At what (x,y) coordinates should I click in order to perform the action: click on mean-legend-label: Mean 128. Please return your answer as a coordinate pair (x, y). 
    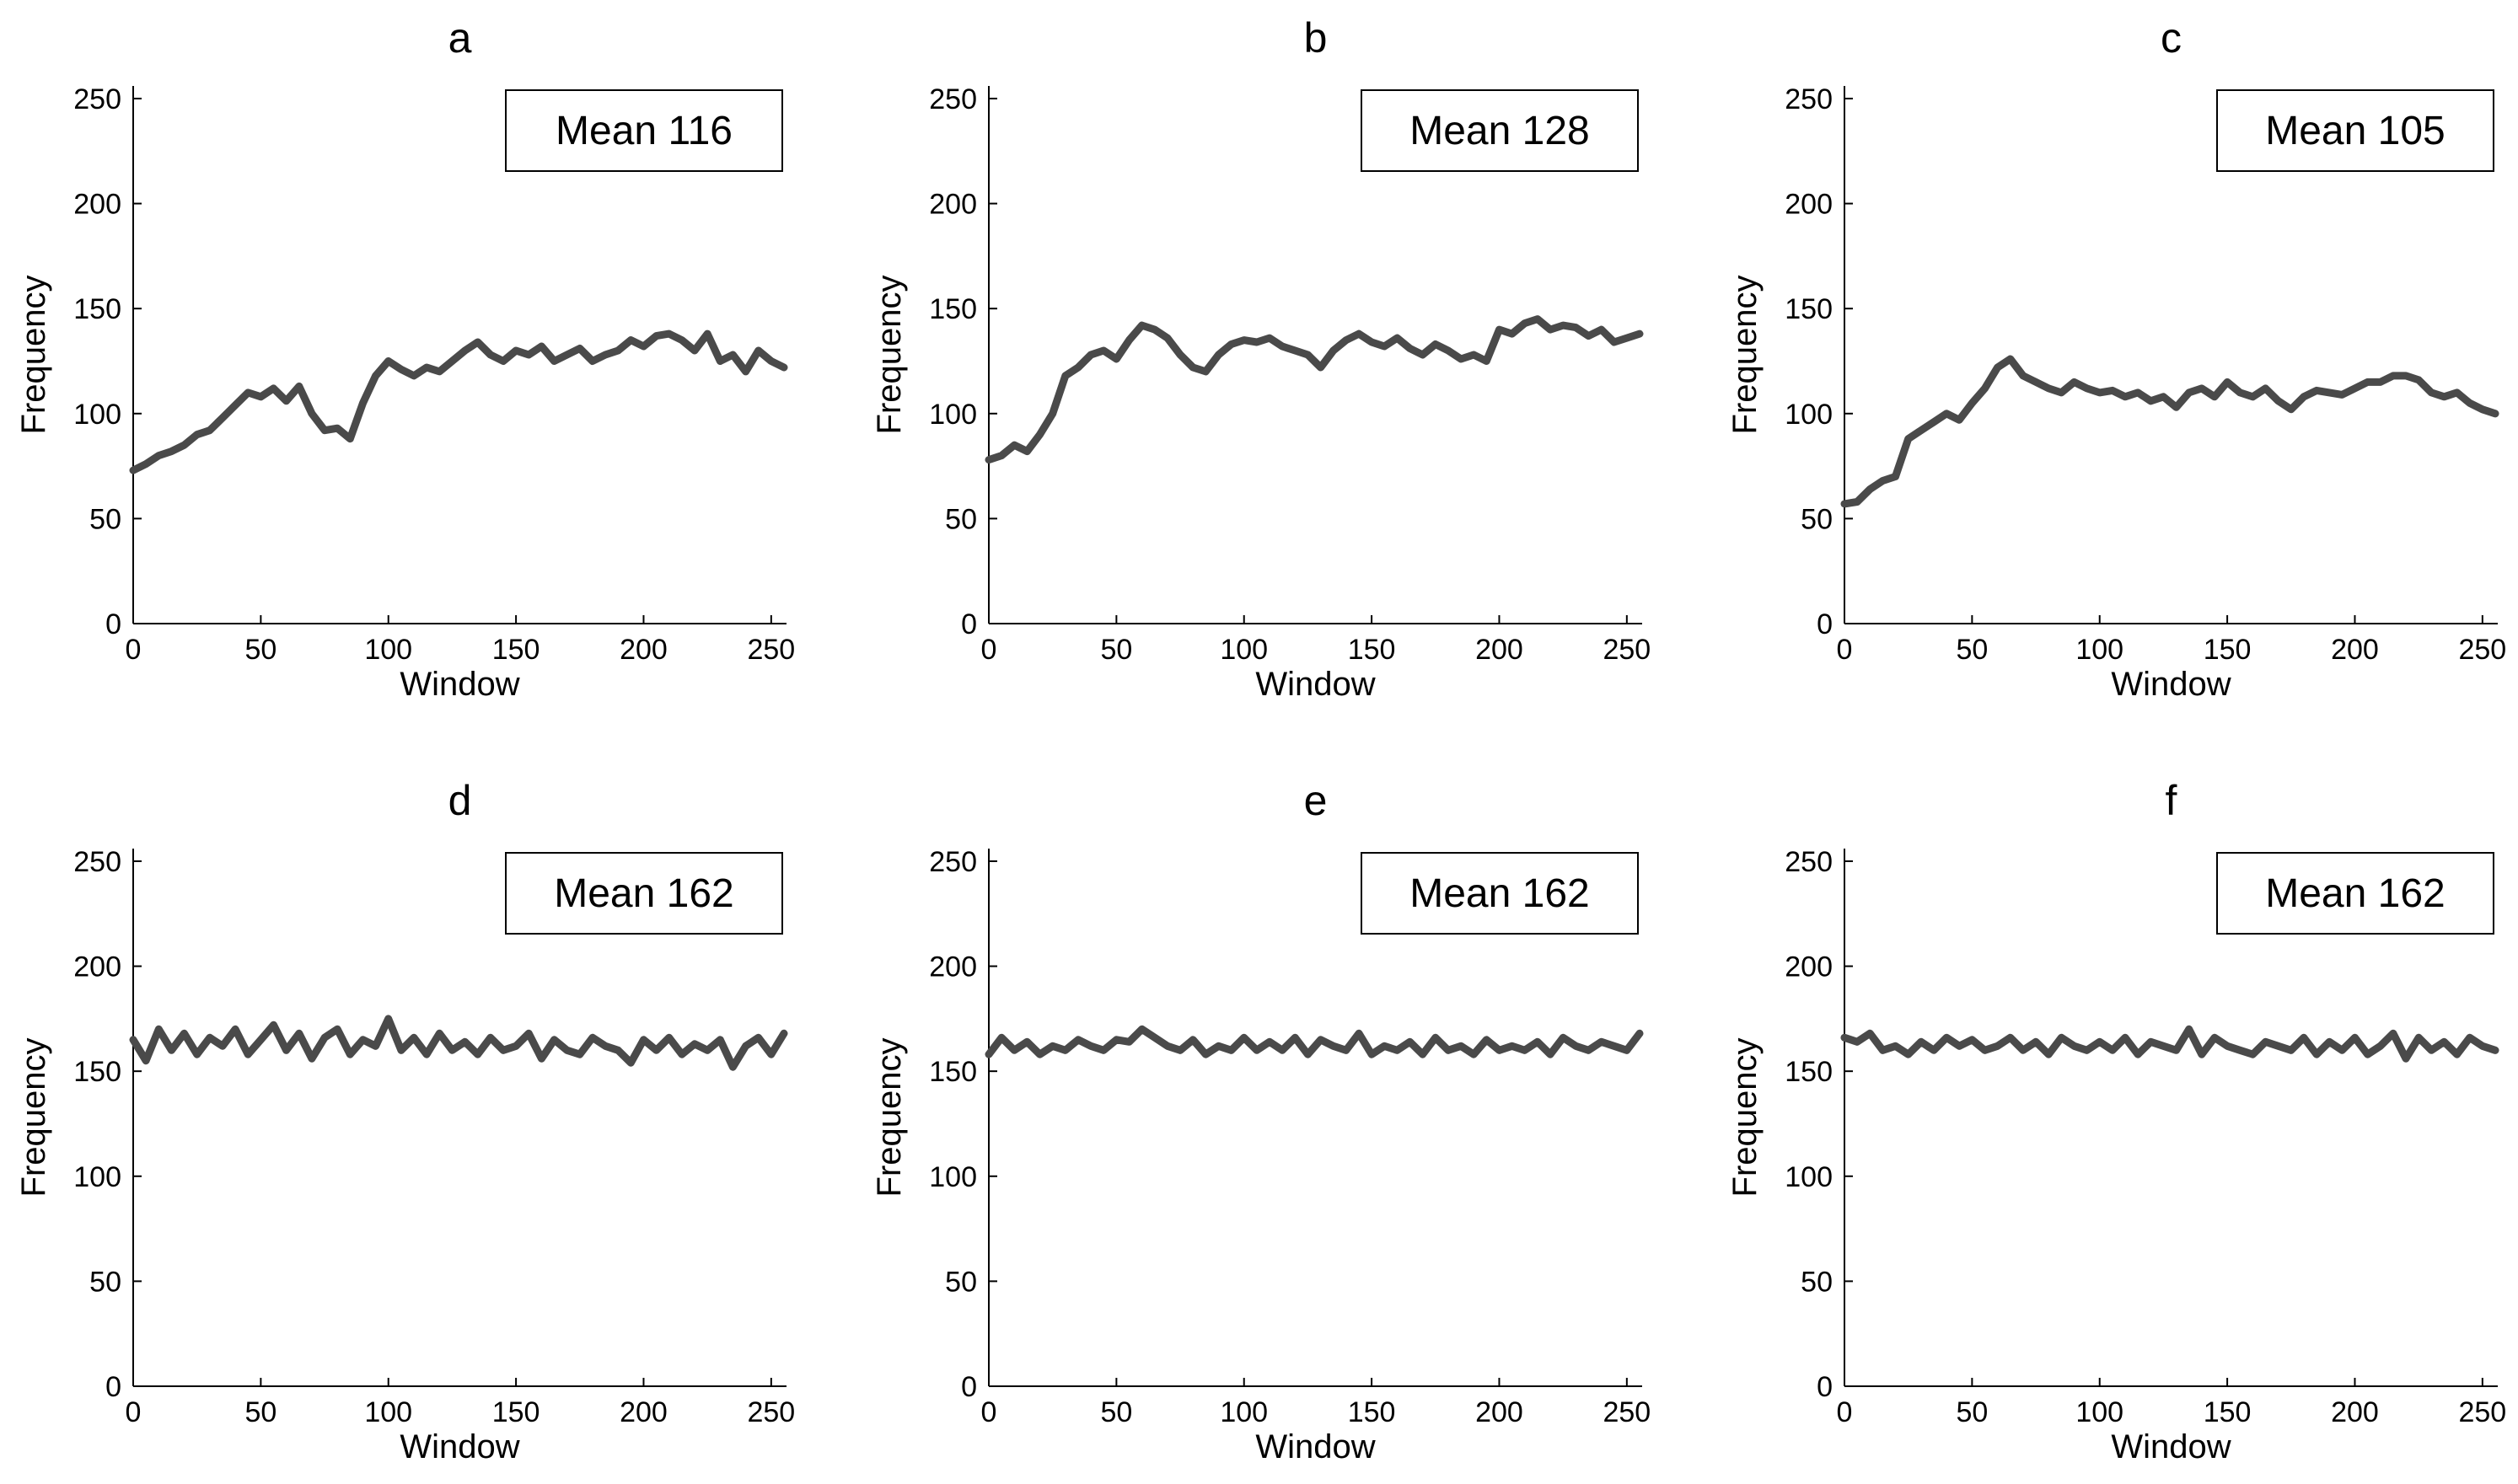
    Looking at the image, I should click on (1499, 131).